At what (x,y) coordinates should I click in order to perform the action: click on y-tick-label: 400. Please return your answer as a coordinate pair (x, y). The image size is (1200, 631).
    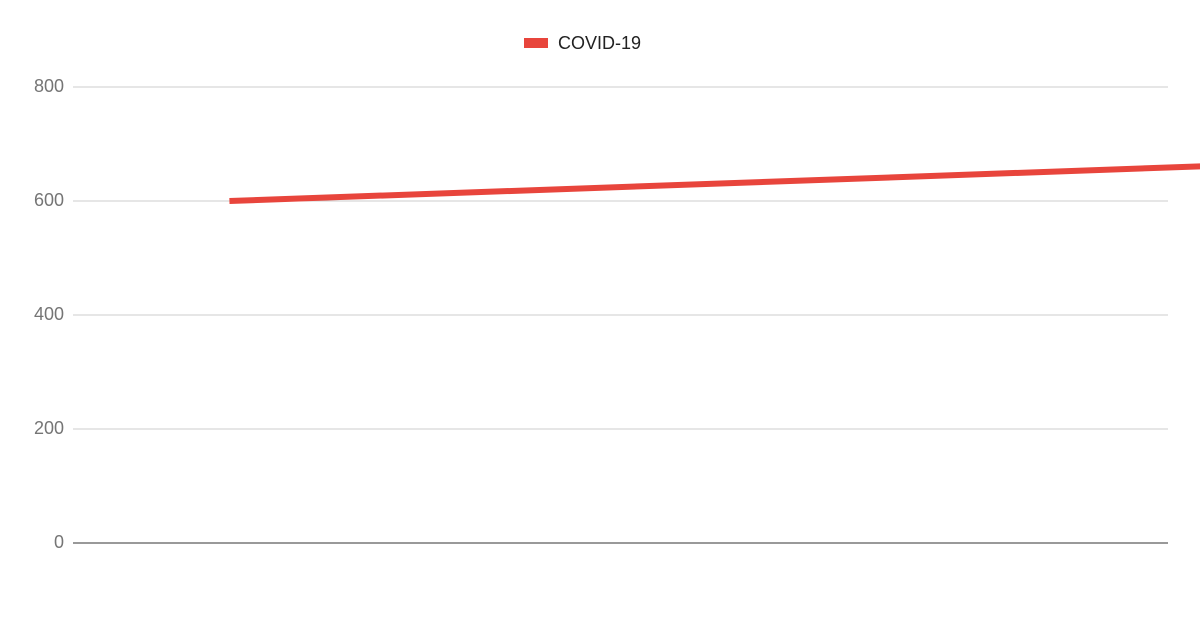
    Looking at the image, I should click on (49, 314).